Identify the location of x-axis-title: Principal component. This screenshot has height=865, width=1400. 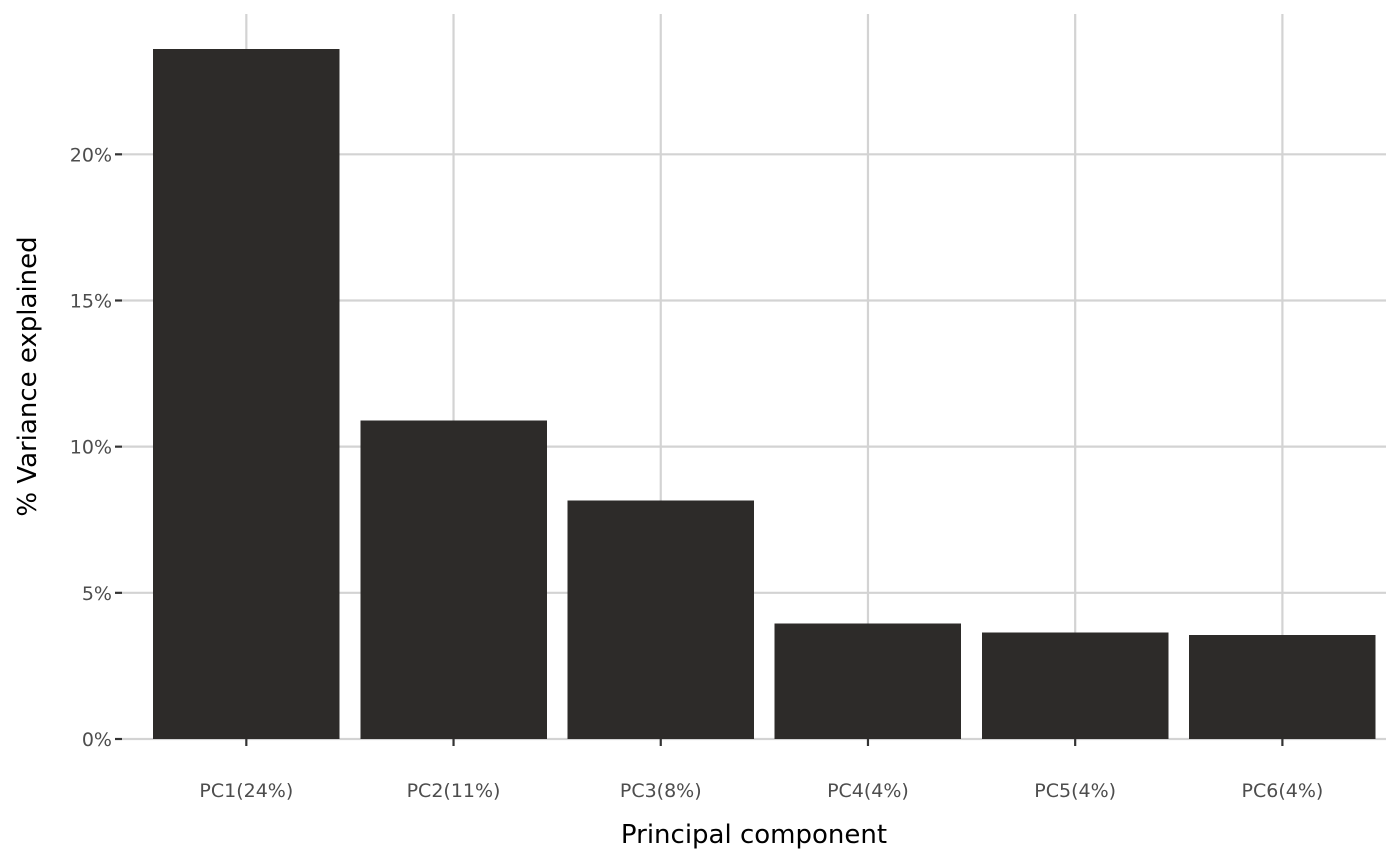
(754, 835).